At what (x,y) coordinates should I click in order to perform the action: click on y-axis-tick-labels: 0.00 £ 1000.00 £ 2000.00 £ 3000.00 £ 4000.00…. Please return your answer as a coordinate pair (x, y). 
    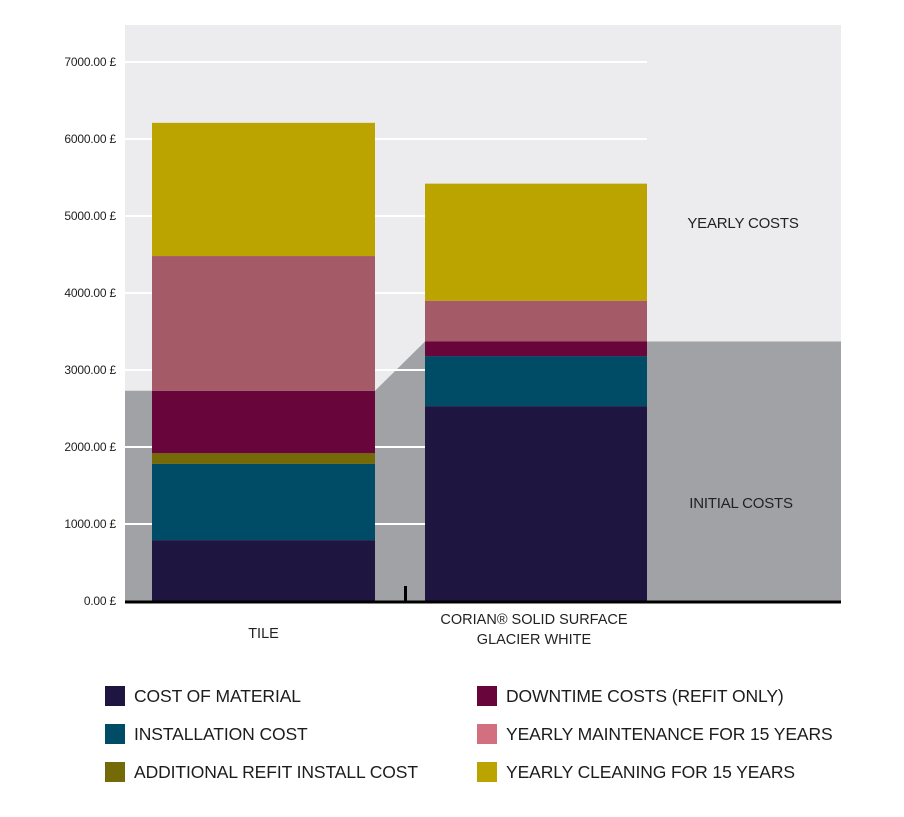
    Looking at the image, I should click on (90, 331).